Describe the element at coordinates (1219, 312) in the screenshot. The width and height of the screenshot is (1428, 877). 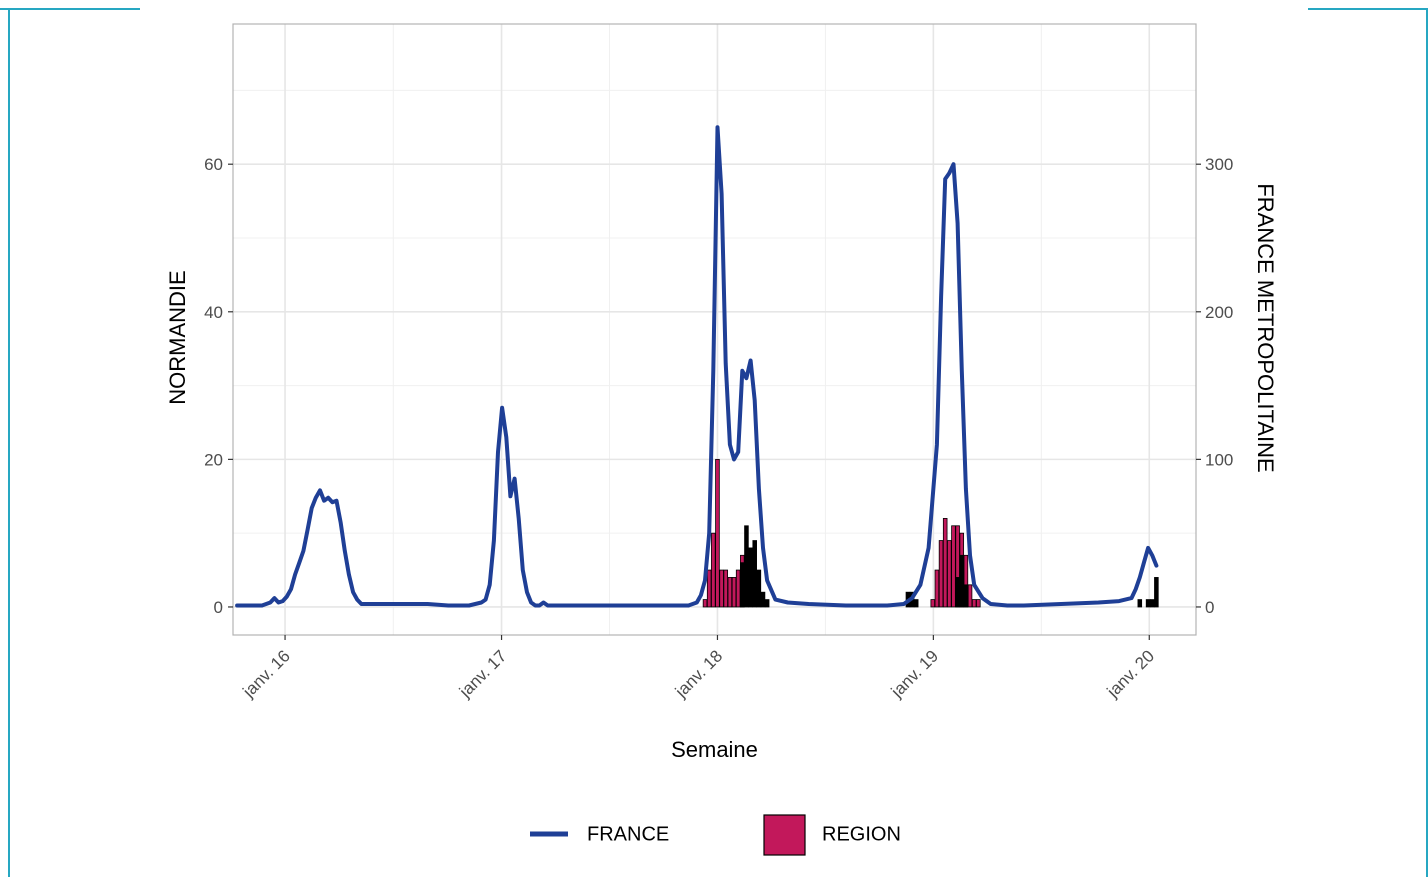
I see `y-right-tick-label: 200` at that location.